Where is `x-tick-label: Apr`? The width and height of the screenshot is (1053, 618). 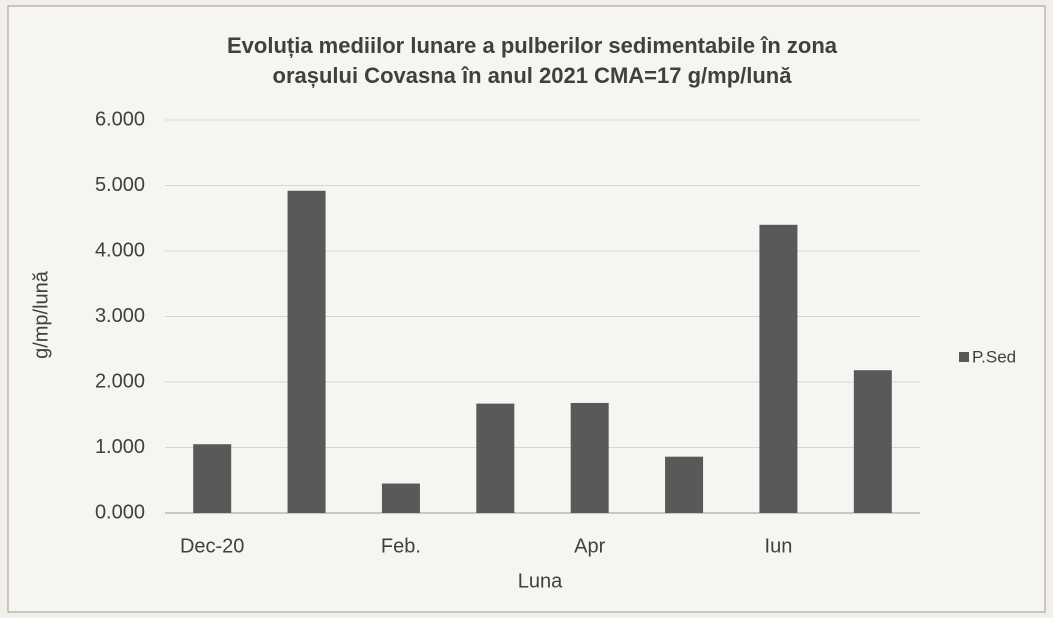
x-tick-label: Apr is located at coordinates (589, 546).